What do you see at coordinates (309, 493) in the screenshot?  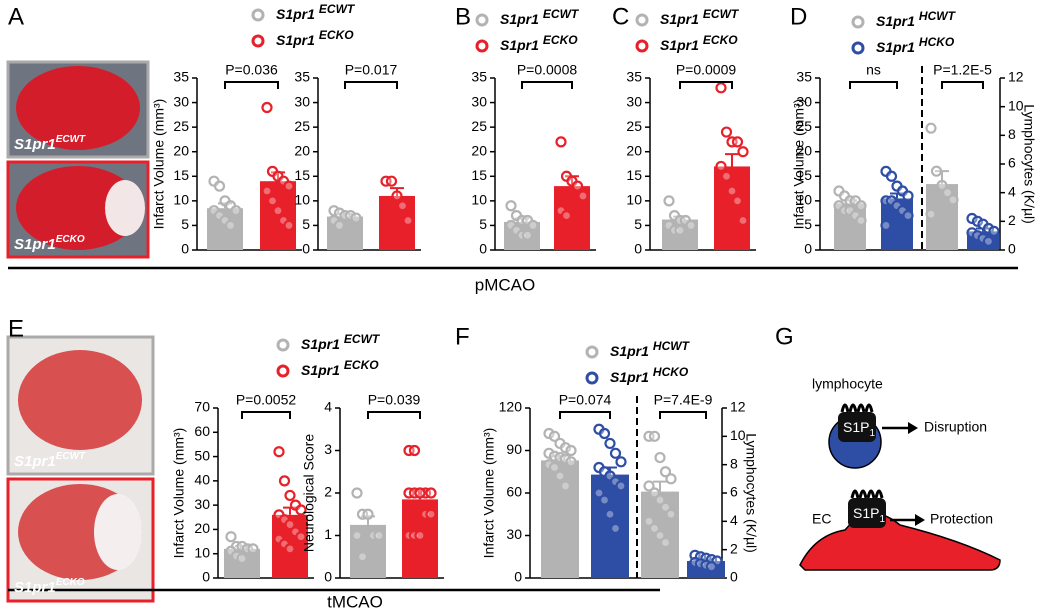 I see `y-axis-label: Neurological Score` at bounding box center [309, 493].